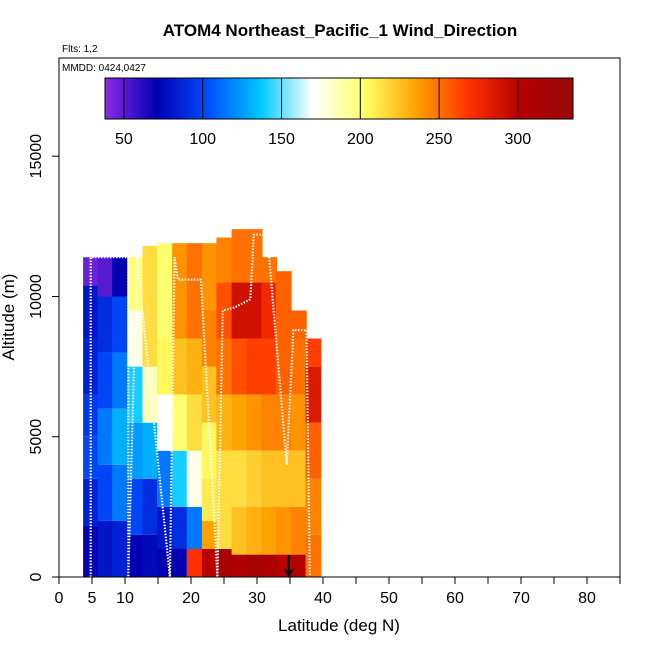 The image size is (650, 650). Describe the element at coordinates (9, 317) in the screenshot. I see `y-axis-label: Altitude (m)` at that location.